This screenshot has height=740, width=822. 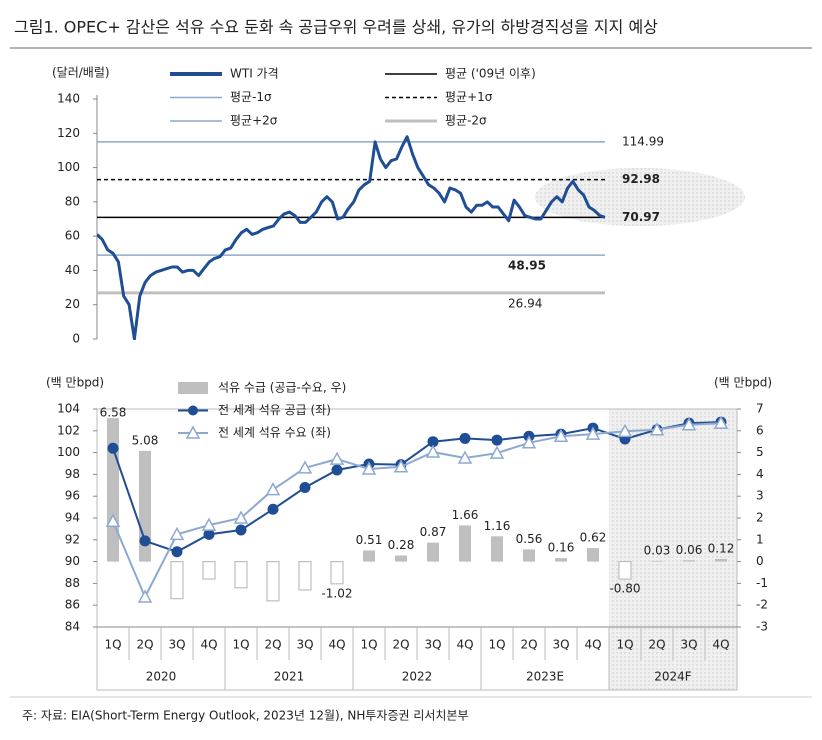 I want to click on reference-label: 48.95, so click(x=527, y=266).